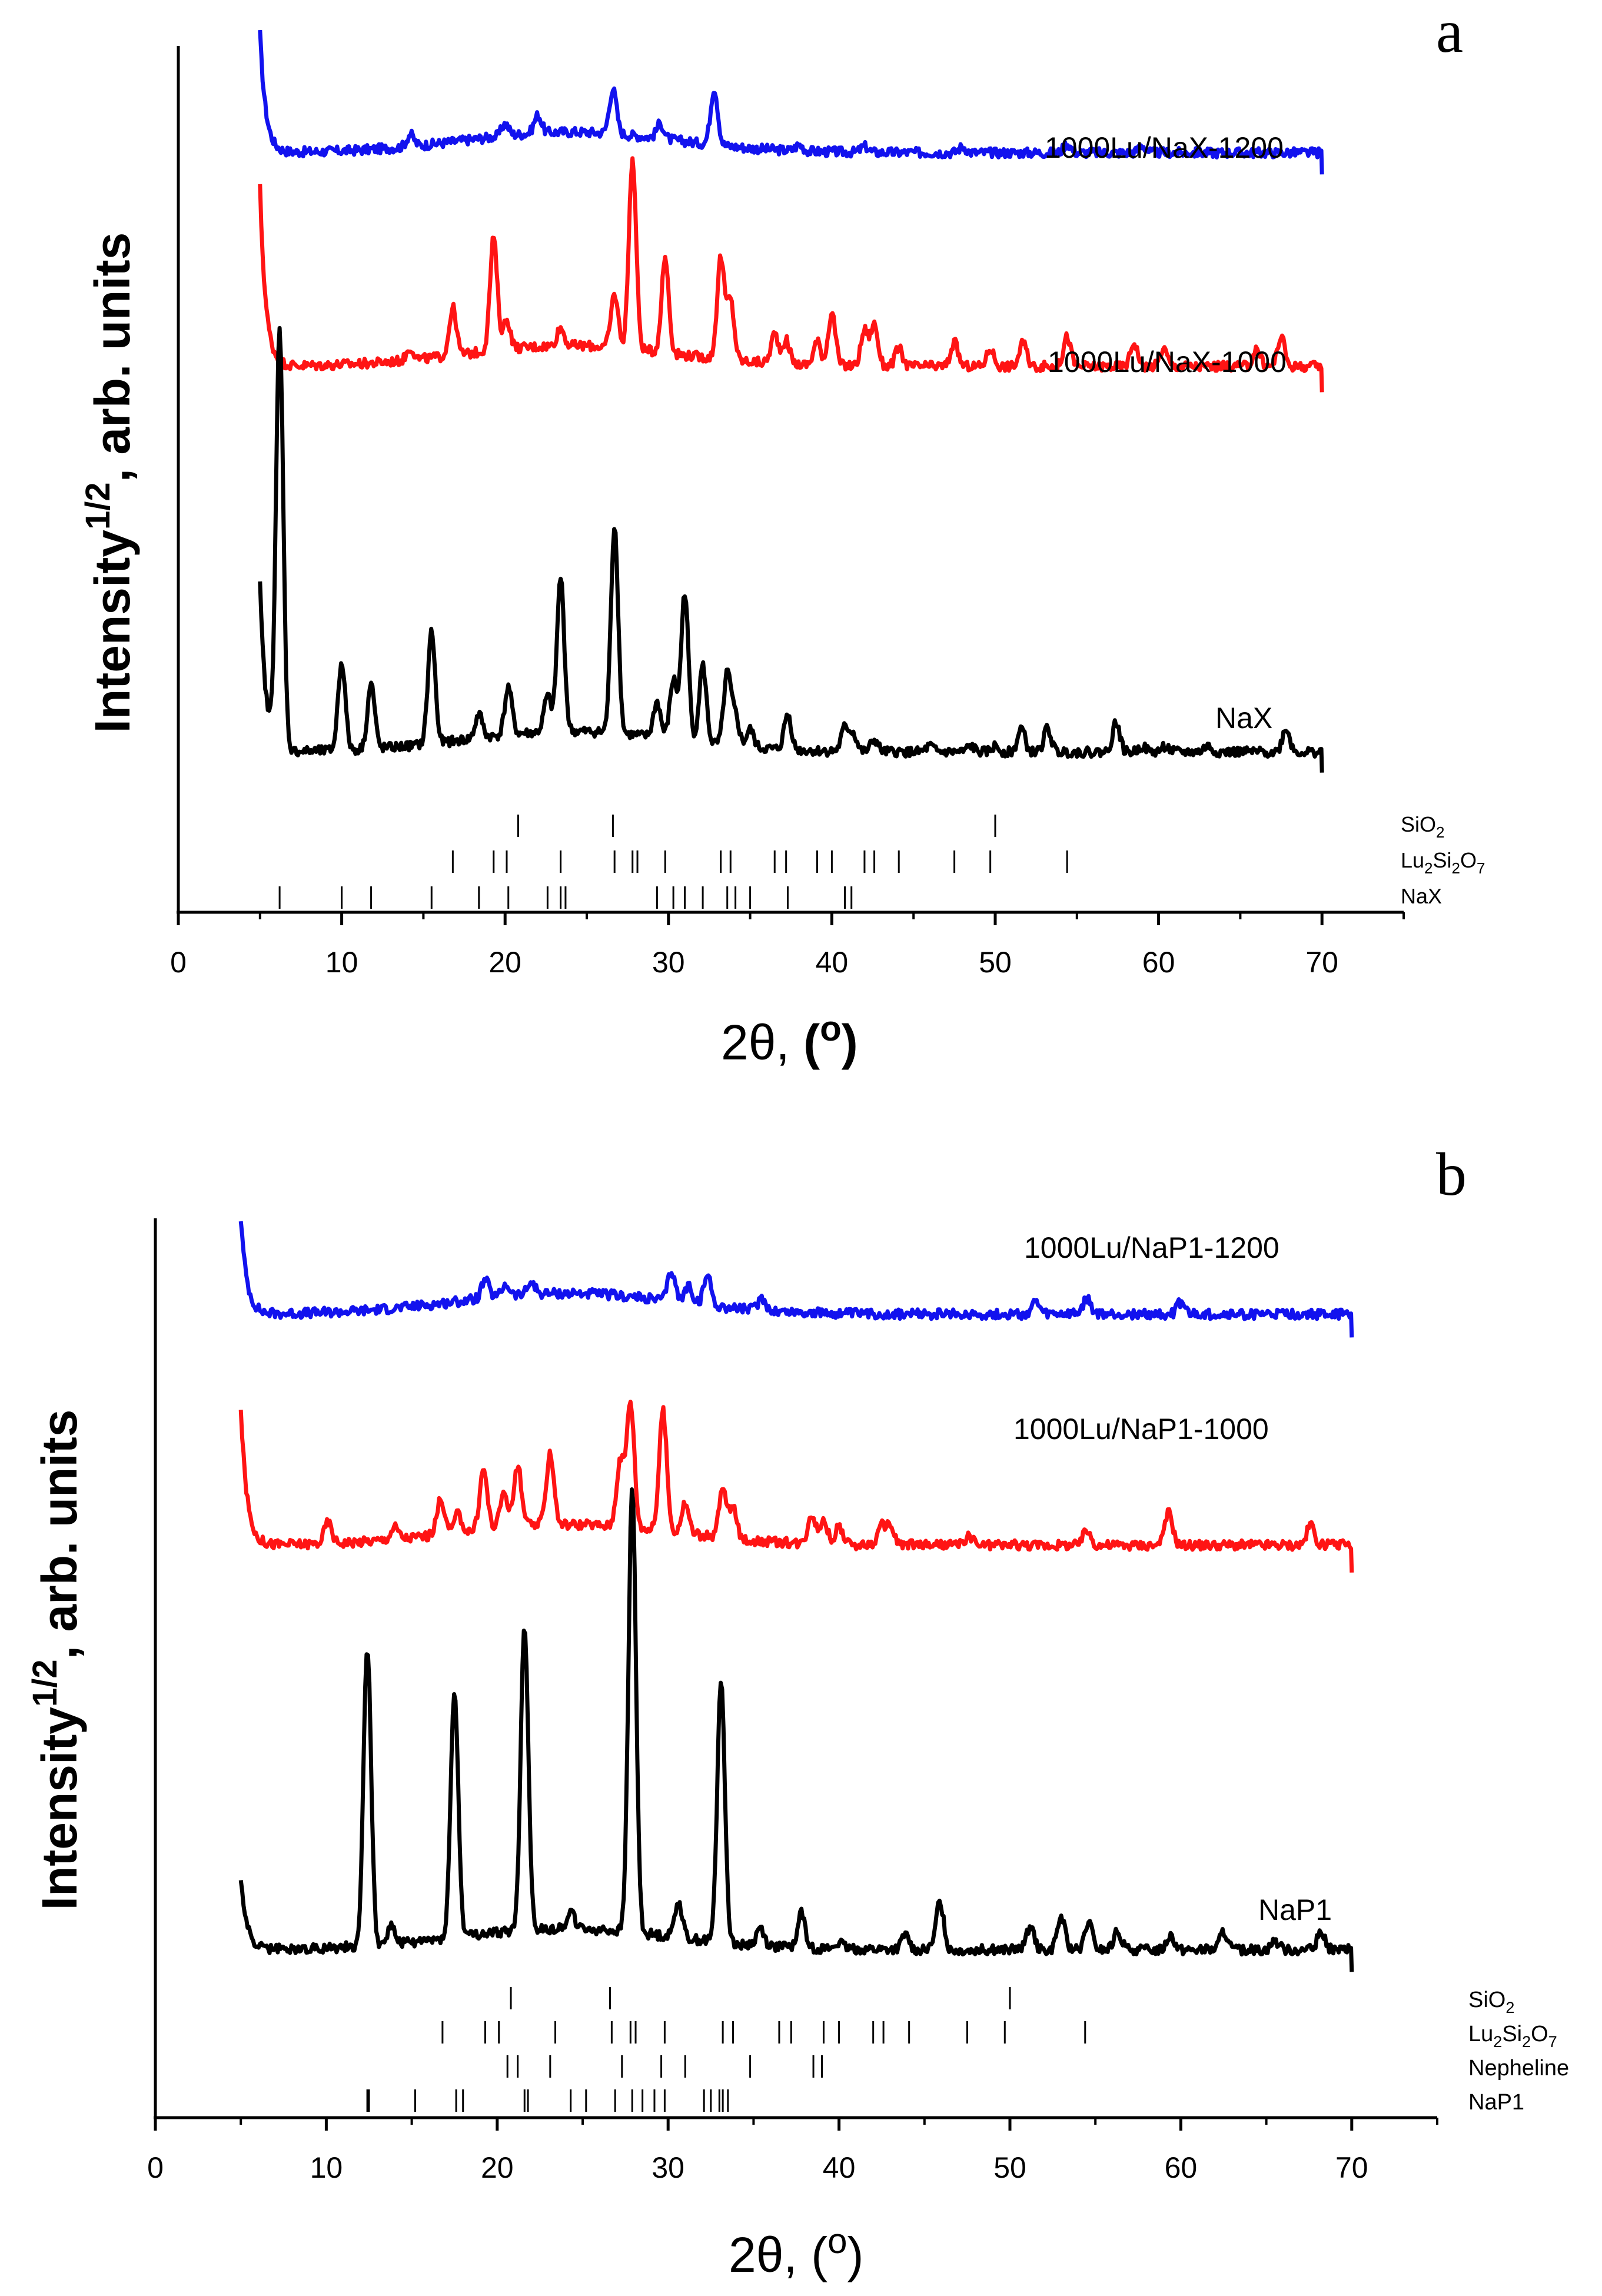  I want to click on panel-a-ref-label-nax: NaX, so click(1421, 896).